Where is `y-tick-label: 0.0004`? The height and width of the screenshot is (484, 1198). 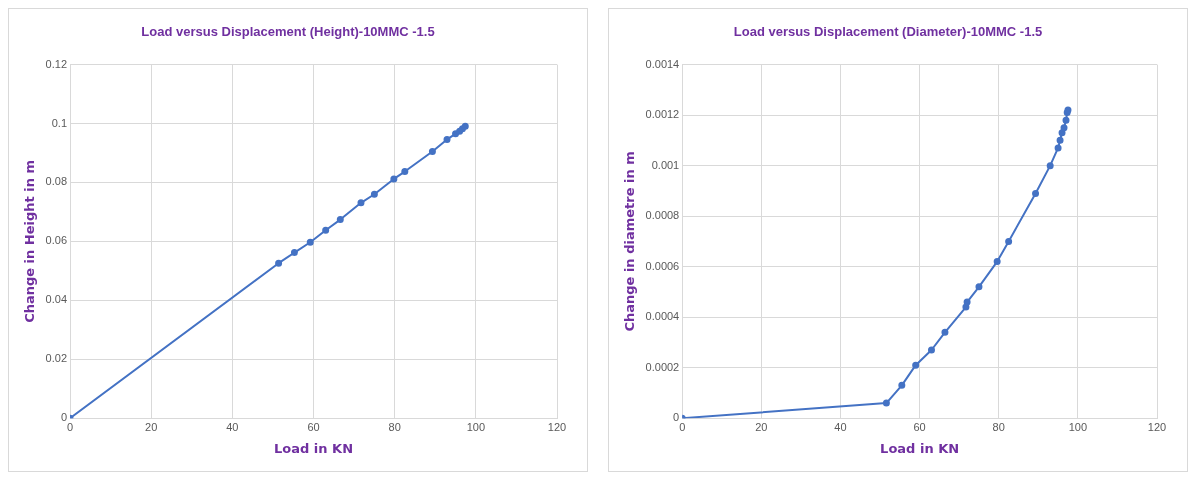
y-tick-label: 0.0004 is located at coordinates (662, 316).